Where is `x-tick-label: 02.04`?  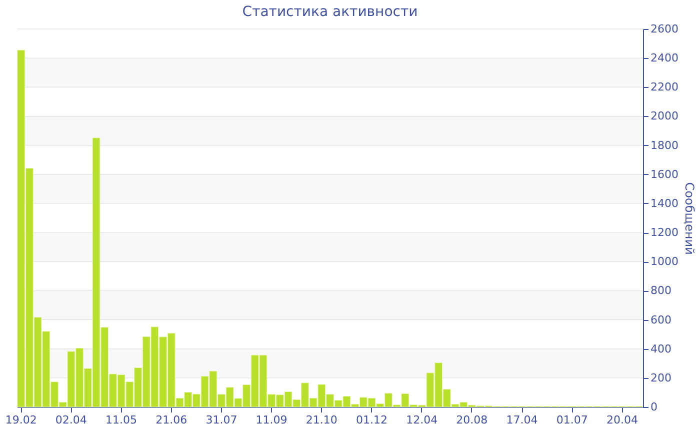
x-tick-label: 02.04 is located at coordinates (71, 420).